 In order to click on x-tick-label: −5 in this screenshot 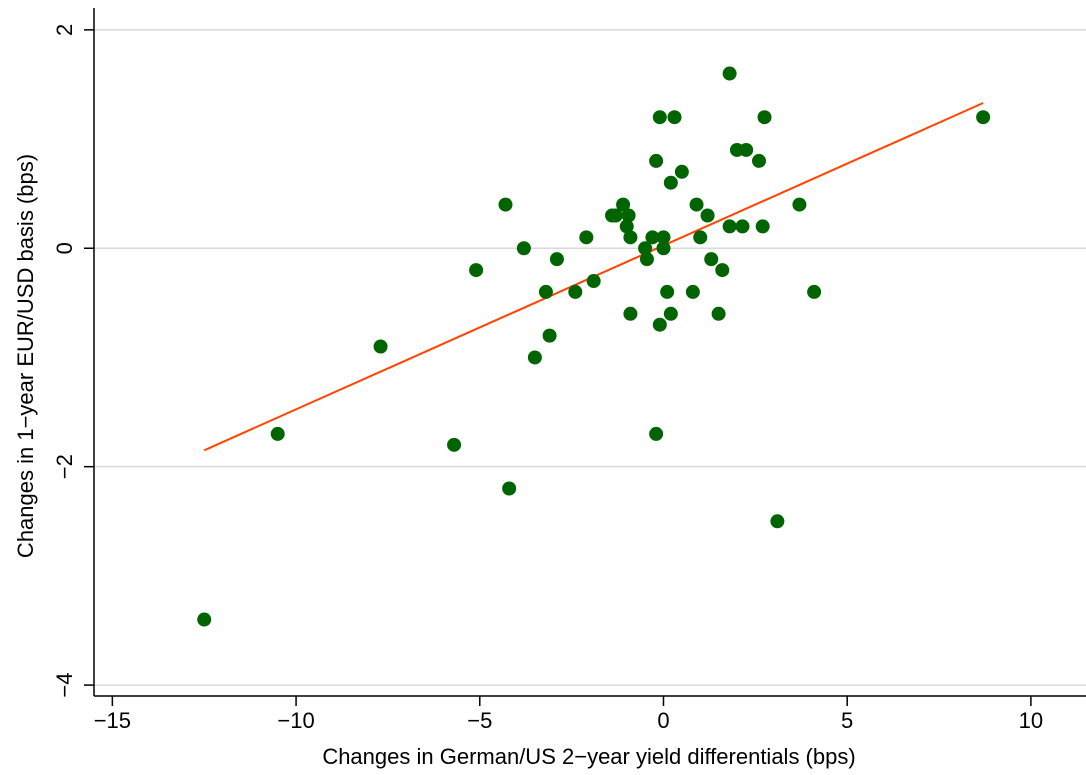, I will do `click(479, 720)`.